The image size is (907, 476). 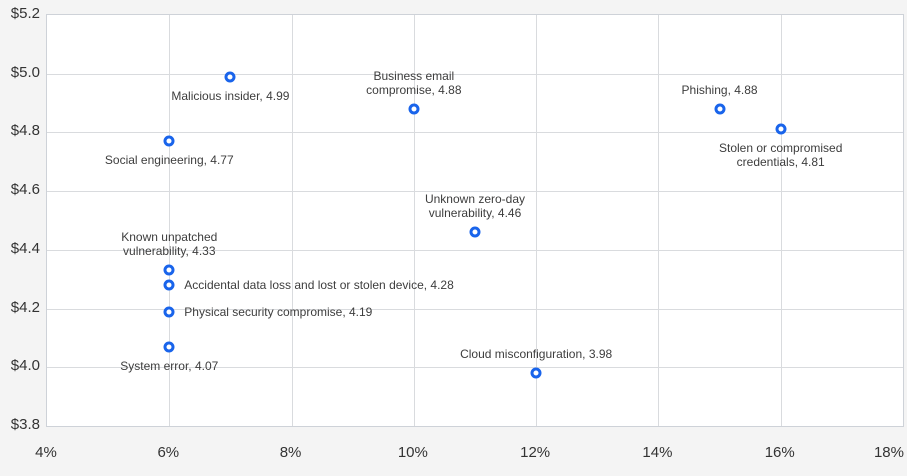 I want to click on x-tick-label: 4%, so click(x=46, y=452).